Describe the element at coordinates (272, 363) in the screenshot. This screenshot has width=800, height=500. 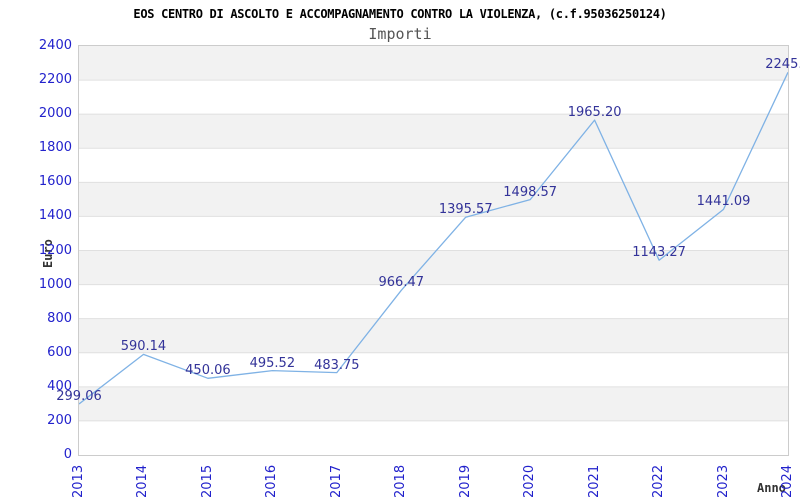
I see `data-point-label: 495.52` at that location.